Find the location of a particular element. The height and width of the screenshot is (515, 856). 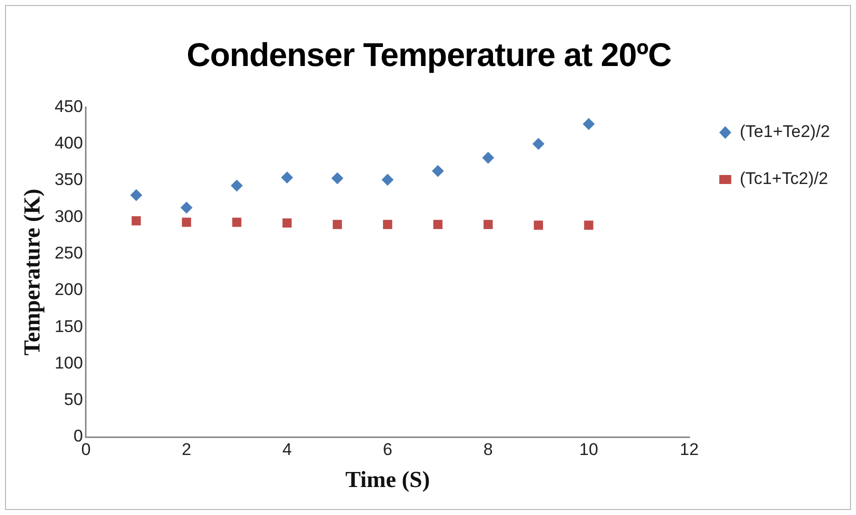

x-tick-label: 8 is located at coordinates (488, 449).